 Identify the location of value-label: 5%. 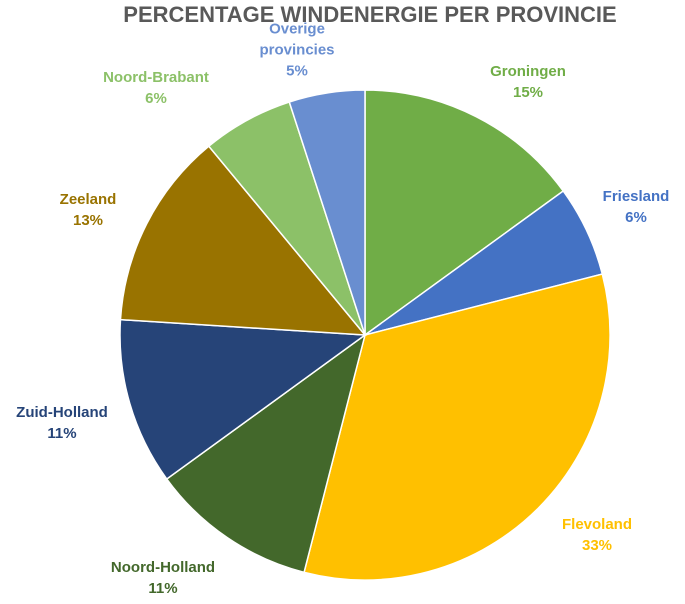
(297, 71).